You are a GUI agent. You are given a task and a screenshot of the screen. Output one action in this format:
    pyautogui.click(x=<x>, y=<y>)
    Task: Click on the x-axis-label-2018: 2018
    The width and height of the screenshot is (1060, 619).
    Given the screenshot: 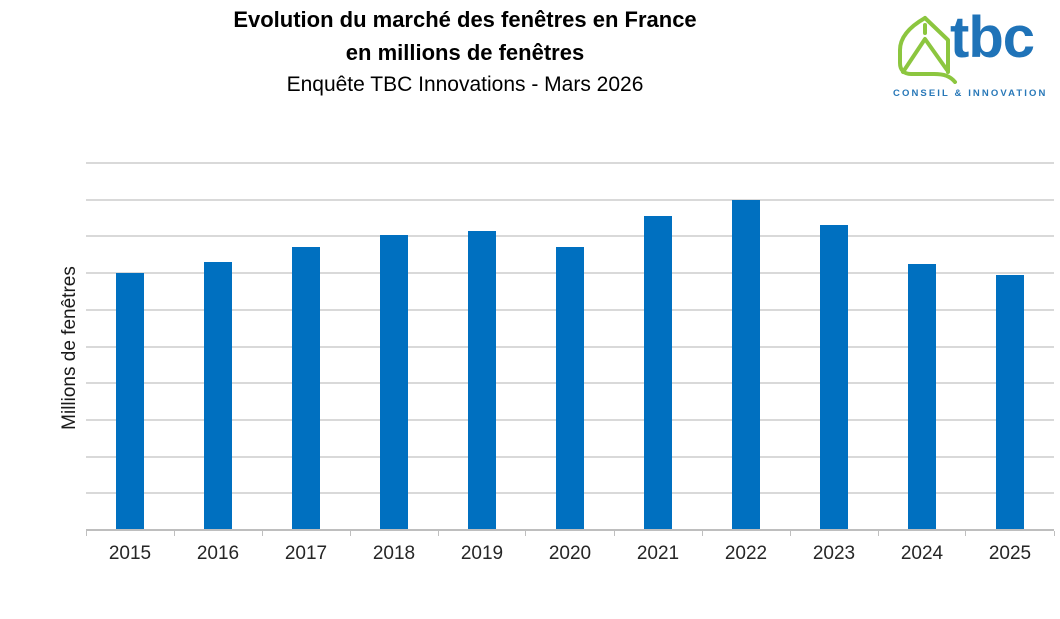 What is the action you would take?
    pyautogui.click(x=394, y=553)
    